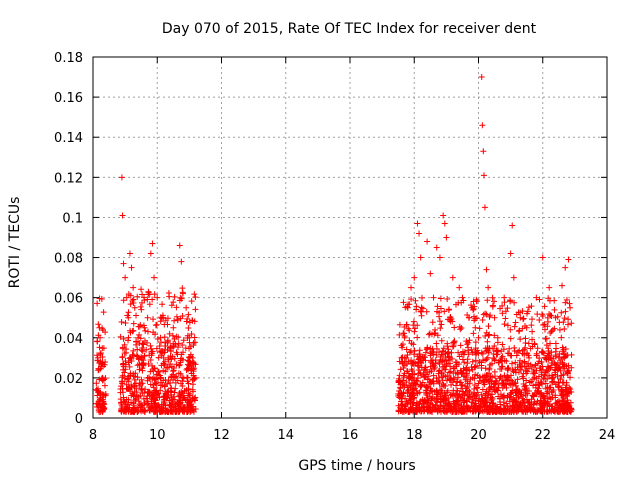  Describe the element at coordinates (285, 435) in the screenshot. I see `x-tick-label: 14` at that location.